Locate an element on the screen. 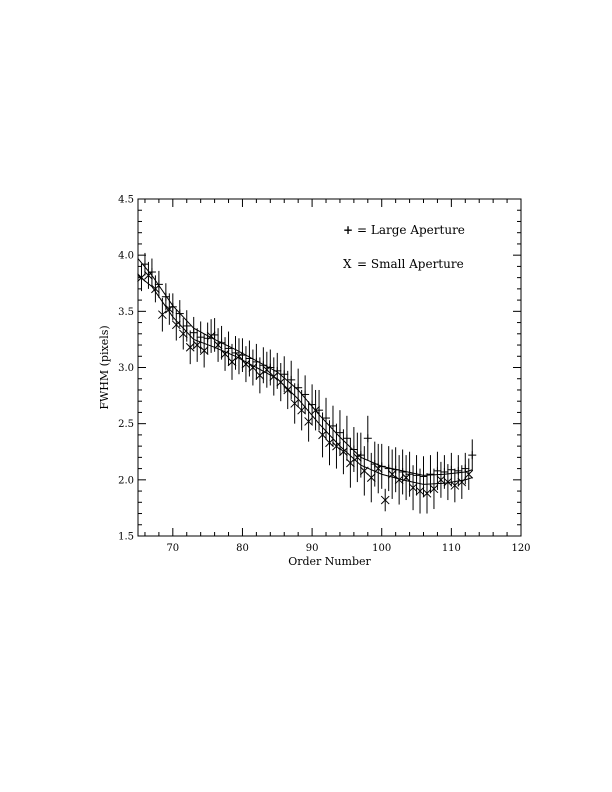  x-tick-label: 90 is located at coordinates (312, 548).